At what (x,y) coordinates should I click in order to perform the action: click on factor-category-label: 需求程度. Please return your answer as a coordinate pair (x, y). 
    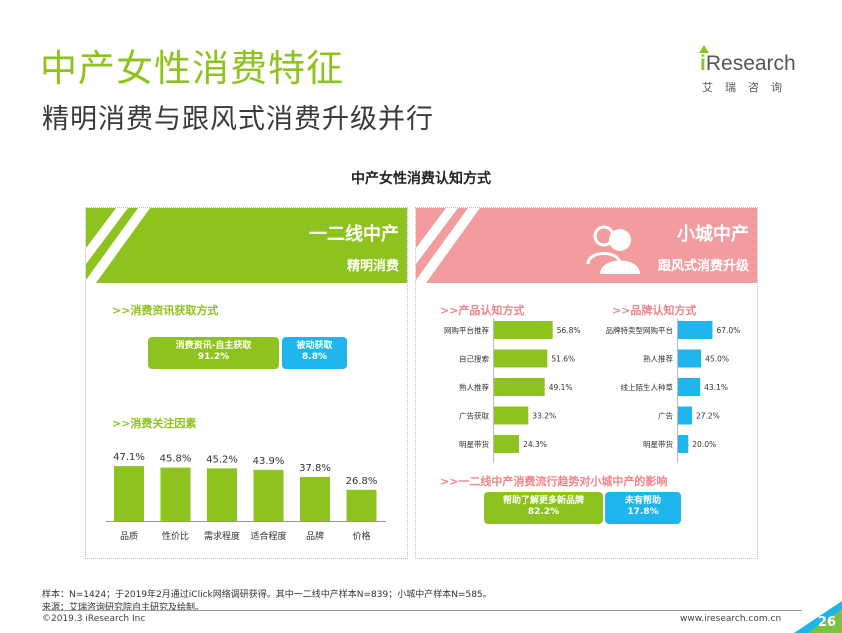
    Looking at the image, I should click on (222, 536).